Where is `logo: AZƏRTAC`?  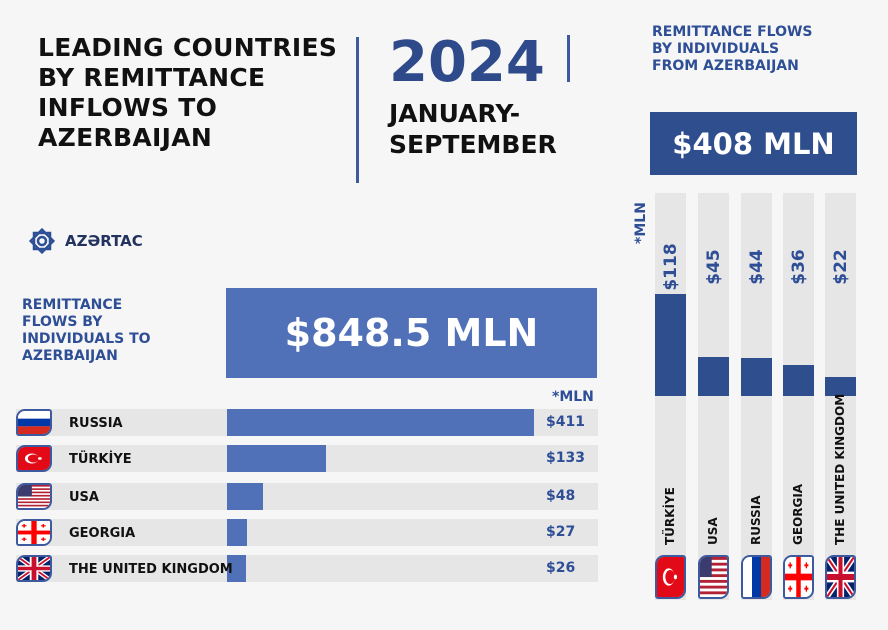
logo: AZƏRTAC is located at coordinates (85, 241).